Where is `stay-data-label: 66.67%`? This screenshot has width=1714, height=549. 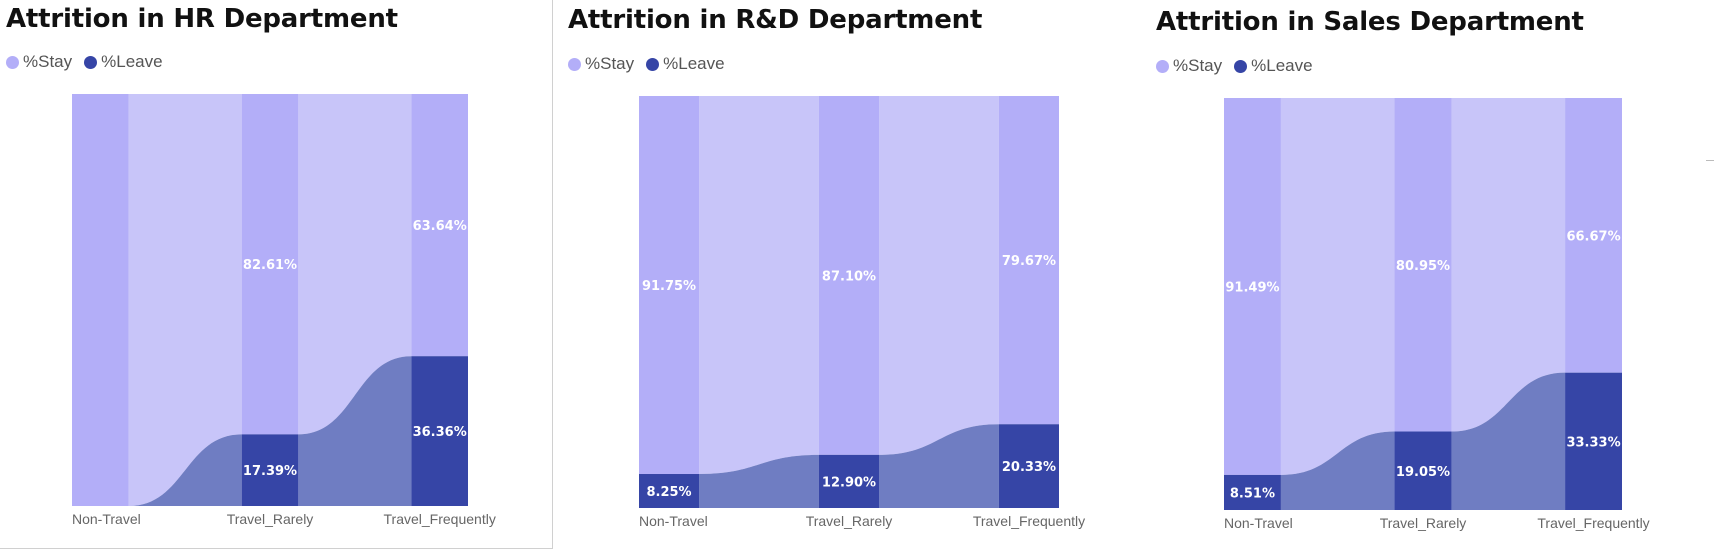 stay-data-label: 66.67% is located at coordinates (1593, 236).